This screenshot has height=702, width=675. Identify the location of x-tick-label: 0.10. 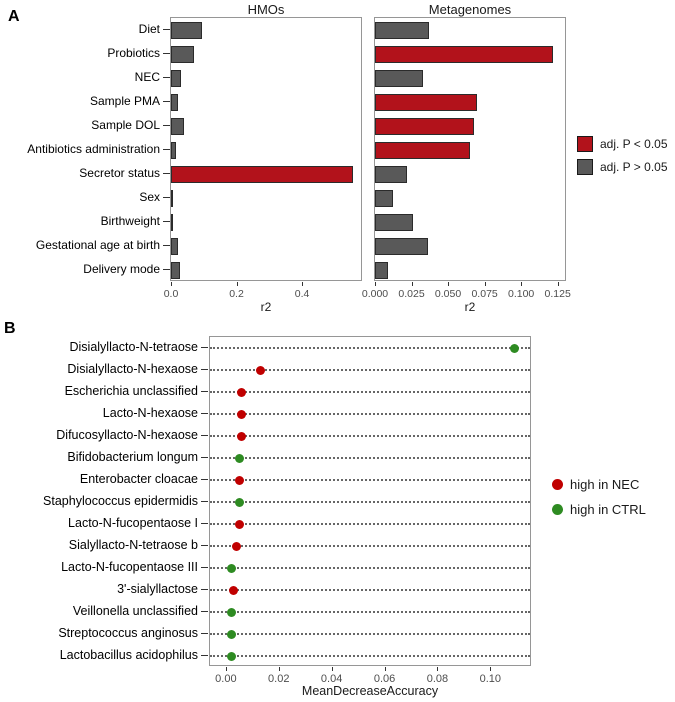
(490, 679).